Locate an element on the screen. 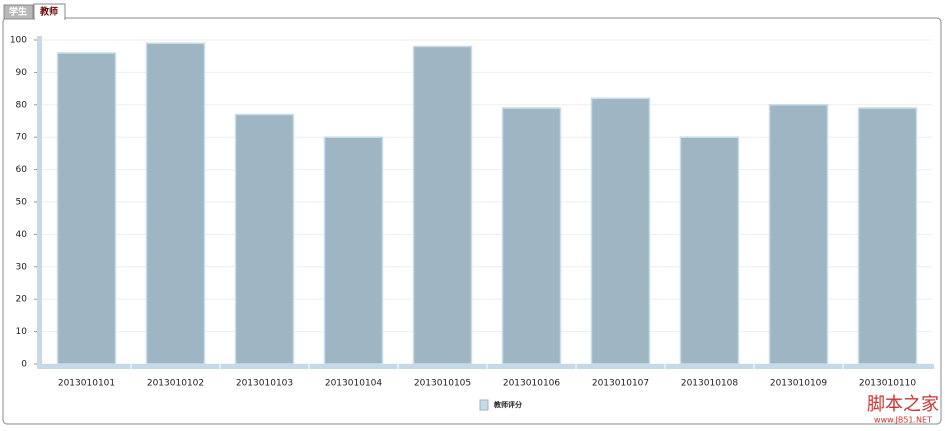  y-tick-label: 80 is located at coordinates (22, 105).